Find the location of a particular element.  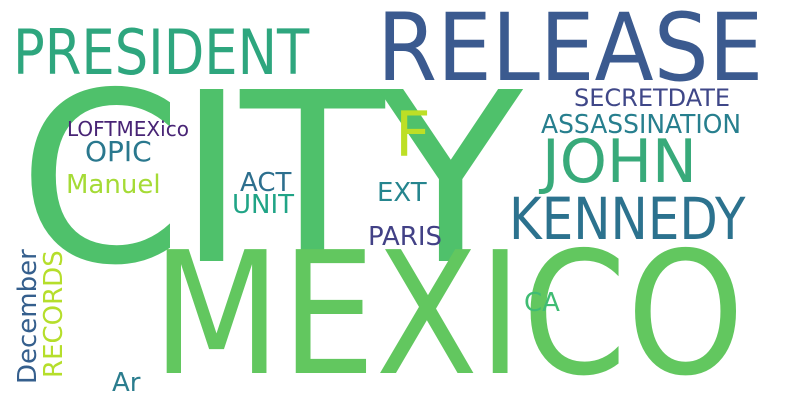

word-opic: OPIC is located at coordinates (118, 151).